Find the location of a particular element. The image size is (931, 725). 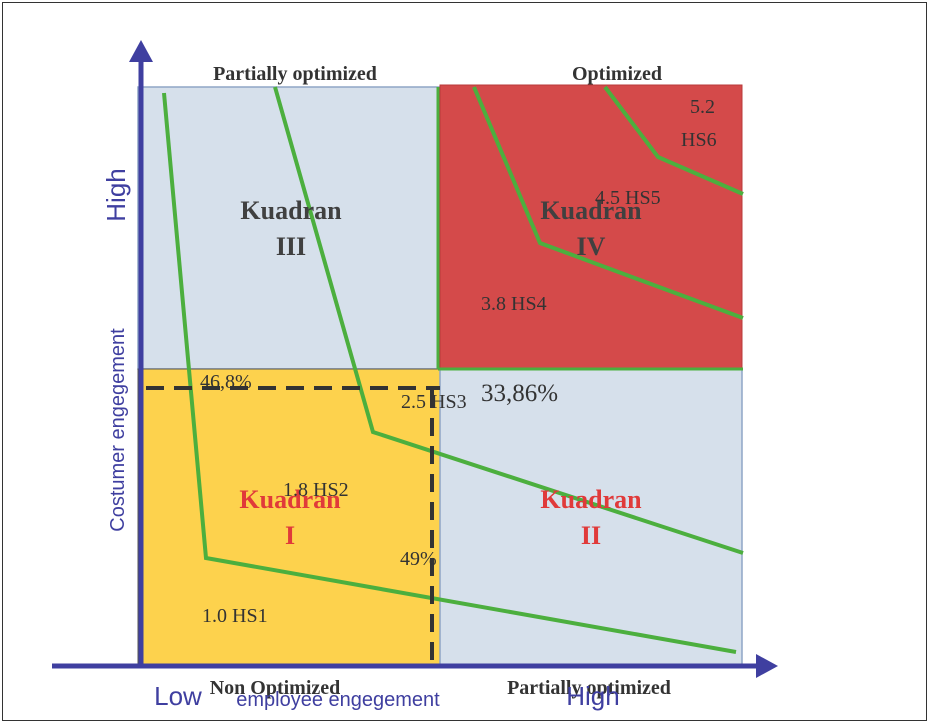

point-label-hs4: 3.8 HS4 is located at coordinates (514, 304).